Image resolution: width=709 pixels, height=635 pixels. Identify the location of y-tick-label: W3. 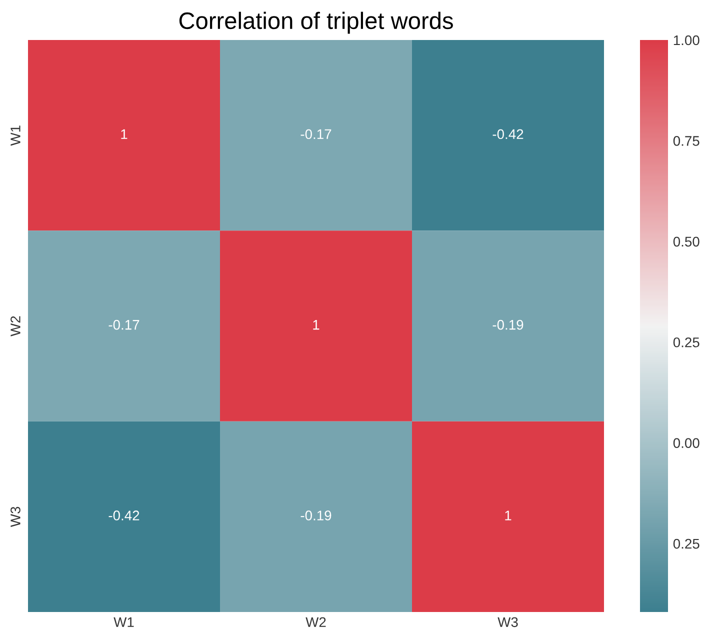
(15, 517).